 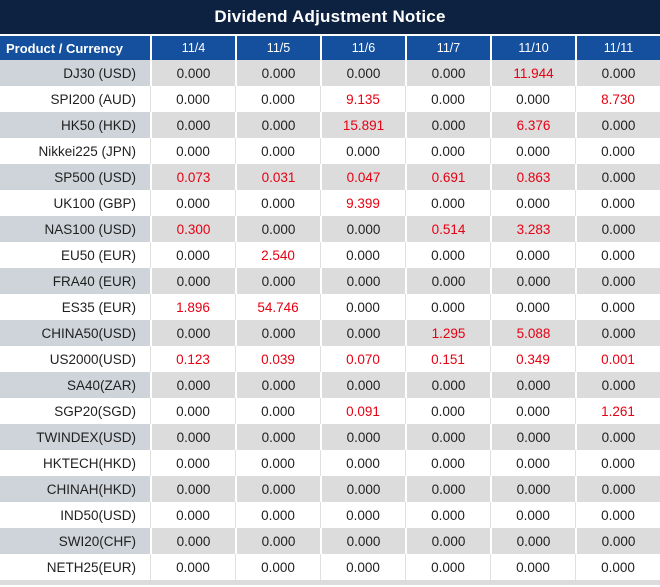 What do you see at coordinates (192, 229) in the screenshot?
I see `value-cell: 0.300` at bounding box center [192, 229].